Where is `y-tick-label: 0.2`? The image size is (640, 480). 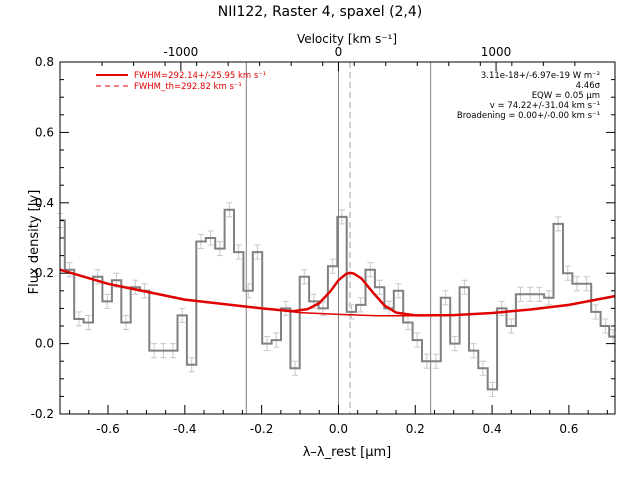 y-tick-label: 0.2 is located at coordinates (44, 273).